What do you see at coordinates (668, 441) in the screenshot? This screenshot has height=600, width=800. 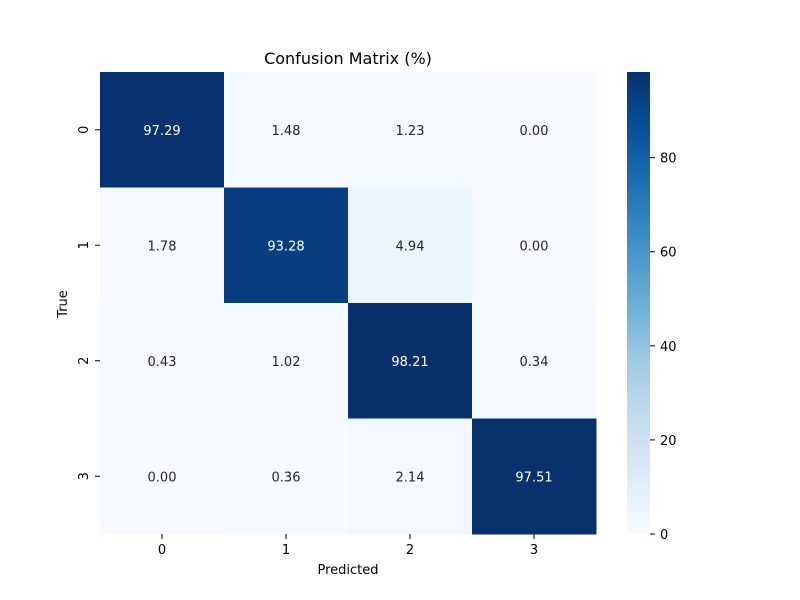 I see `colorbar-tick-label: 20` at bounding box center [668, 441].